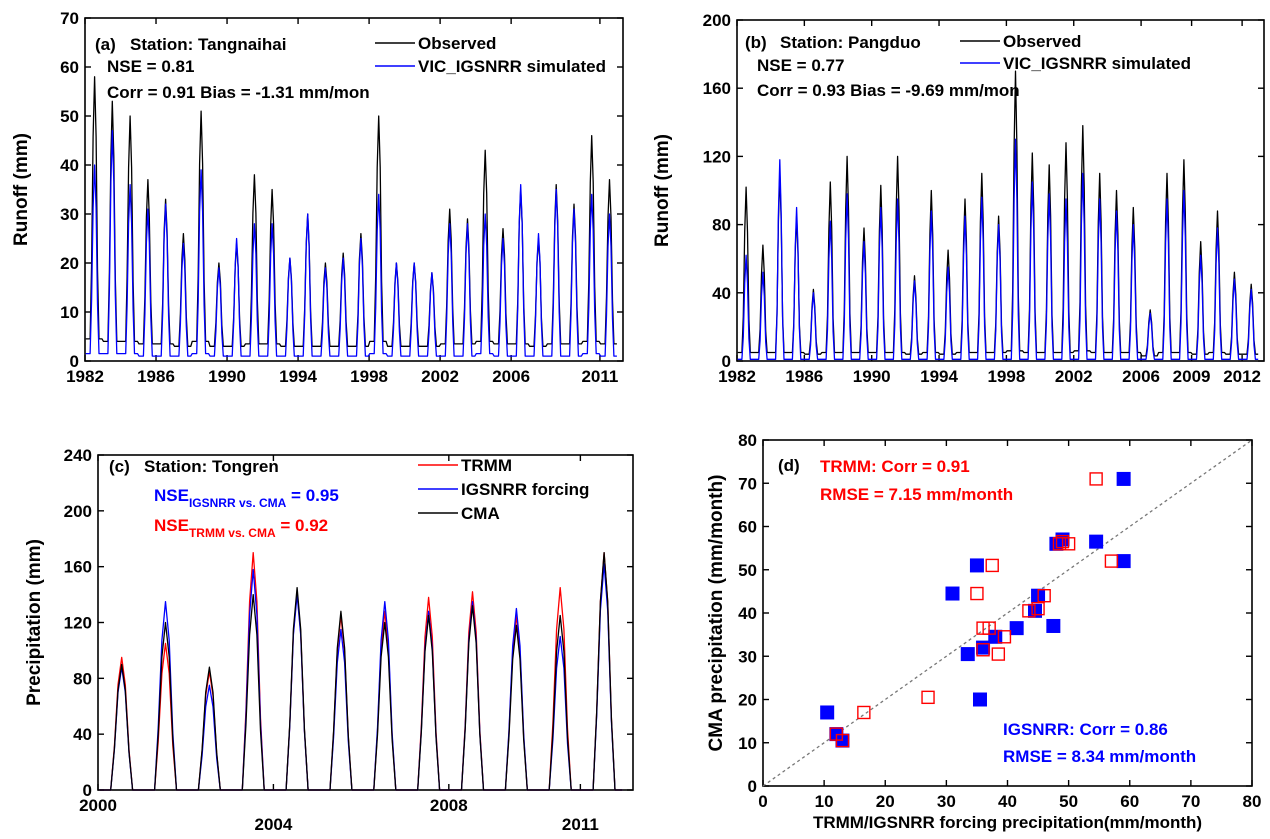 This screenshot has width=1270, height=839. I want to click on stats-annotation: Corr = 0.91 Bias = -1.31 mm/mon, so click(238, 92).